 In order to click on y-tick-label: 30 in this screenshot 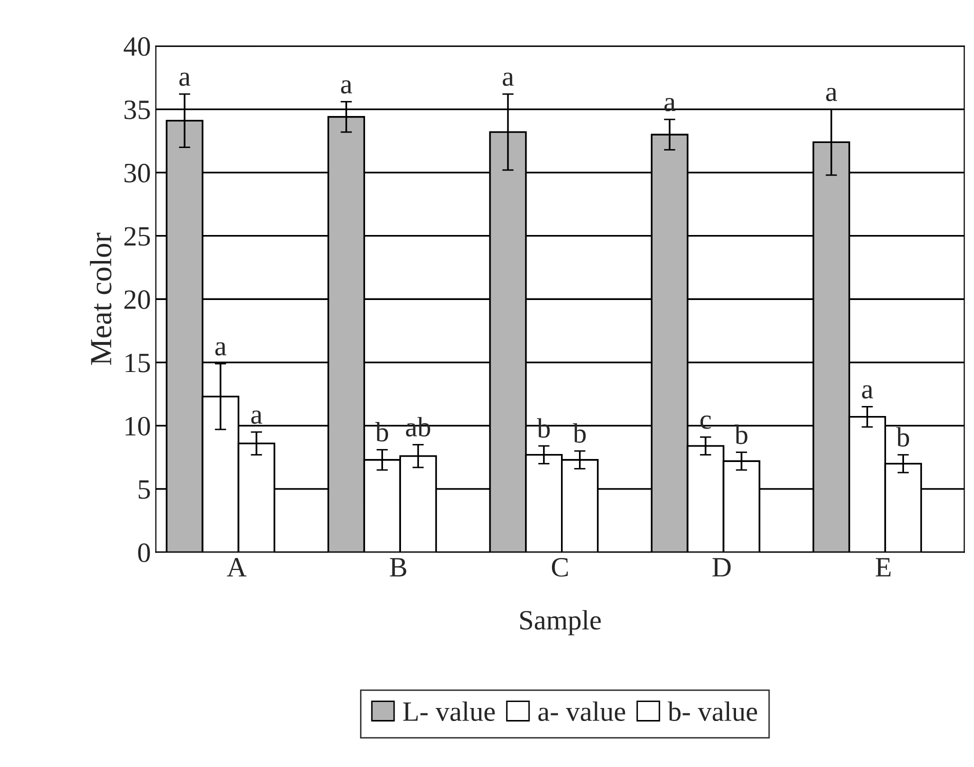, I will do `click(137, 173)`.